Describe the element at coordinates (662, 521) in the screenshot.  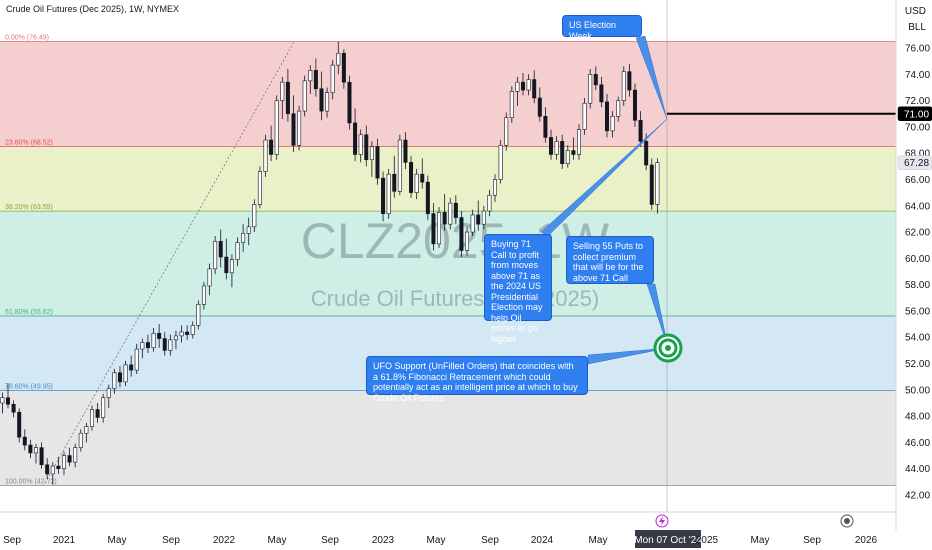
I see `lightning-icon` at that location.